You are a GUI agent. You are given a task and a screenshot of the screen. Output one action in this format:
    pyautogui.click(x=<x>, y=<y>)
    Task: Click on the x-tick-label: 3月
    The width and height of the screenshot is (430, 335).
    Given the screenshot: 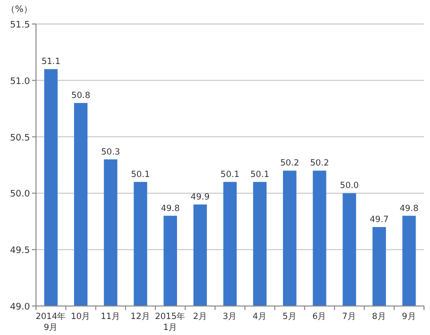 What is the action you would take?
    pyautogui.click(x=230, y=317)
    